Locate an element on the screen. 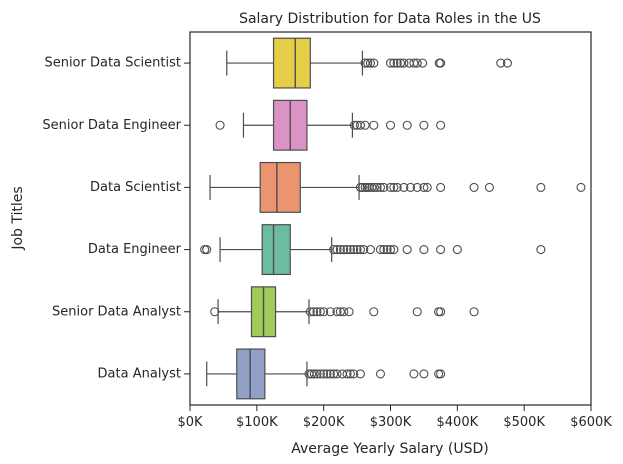 This screenshot has height=464, width=623. x-tick-label: $300K is located at coordinates (391, 422).